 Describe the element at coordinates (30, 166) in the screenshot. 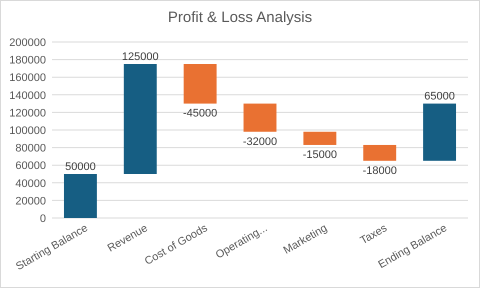

I see `y-tick-label: 60000` at that location.